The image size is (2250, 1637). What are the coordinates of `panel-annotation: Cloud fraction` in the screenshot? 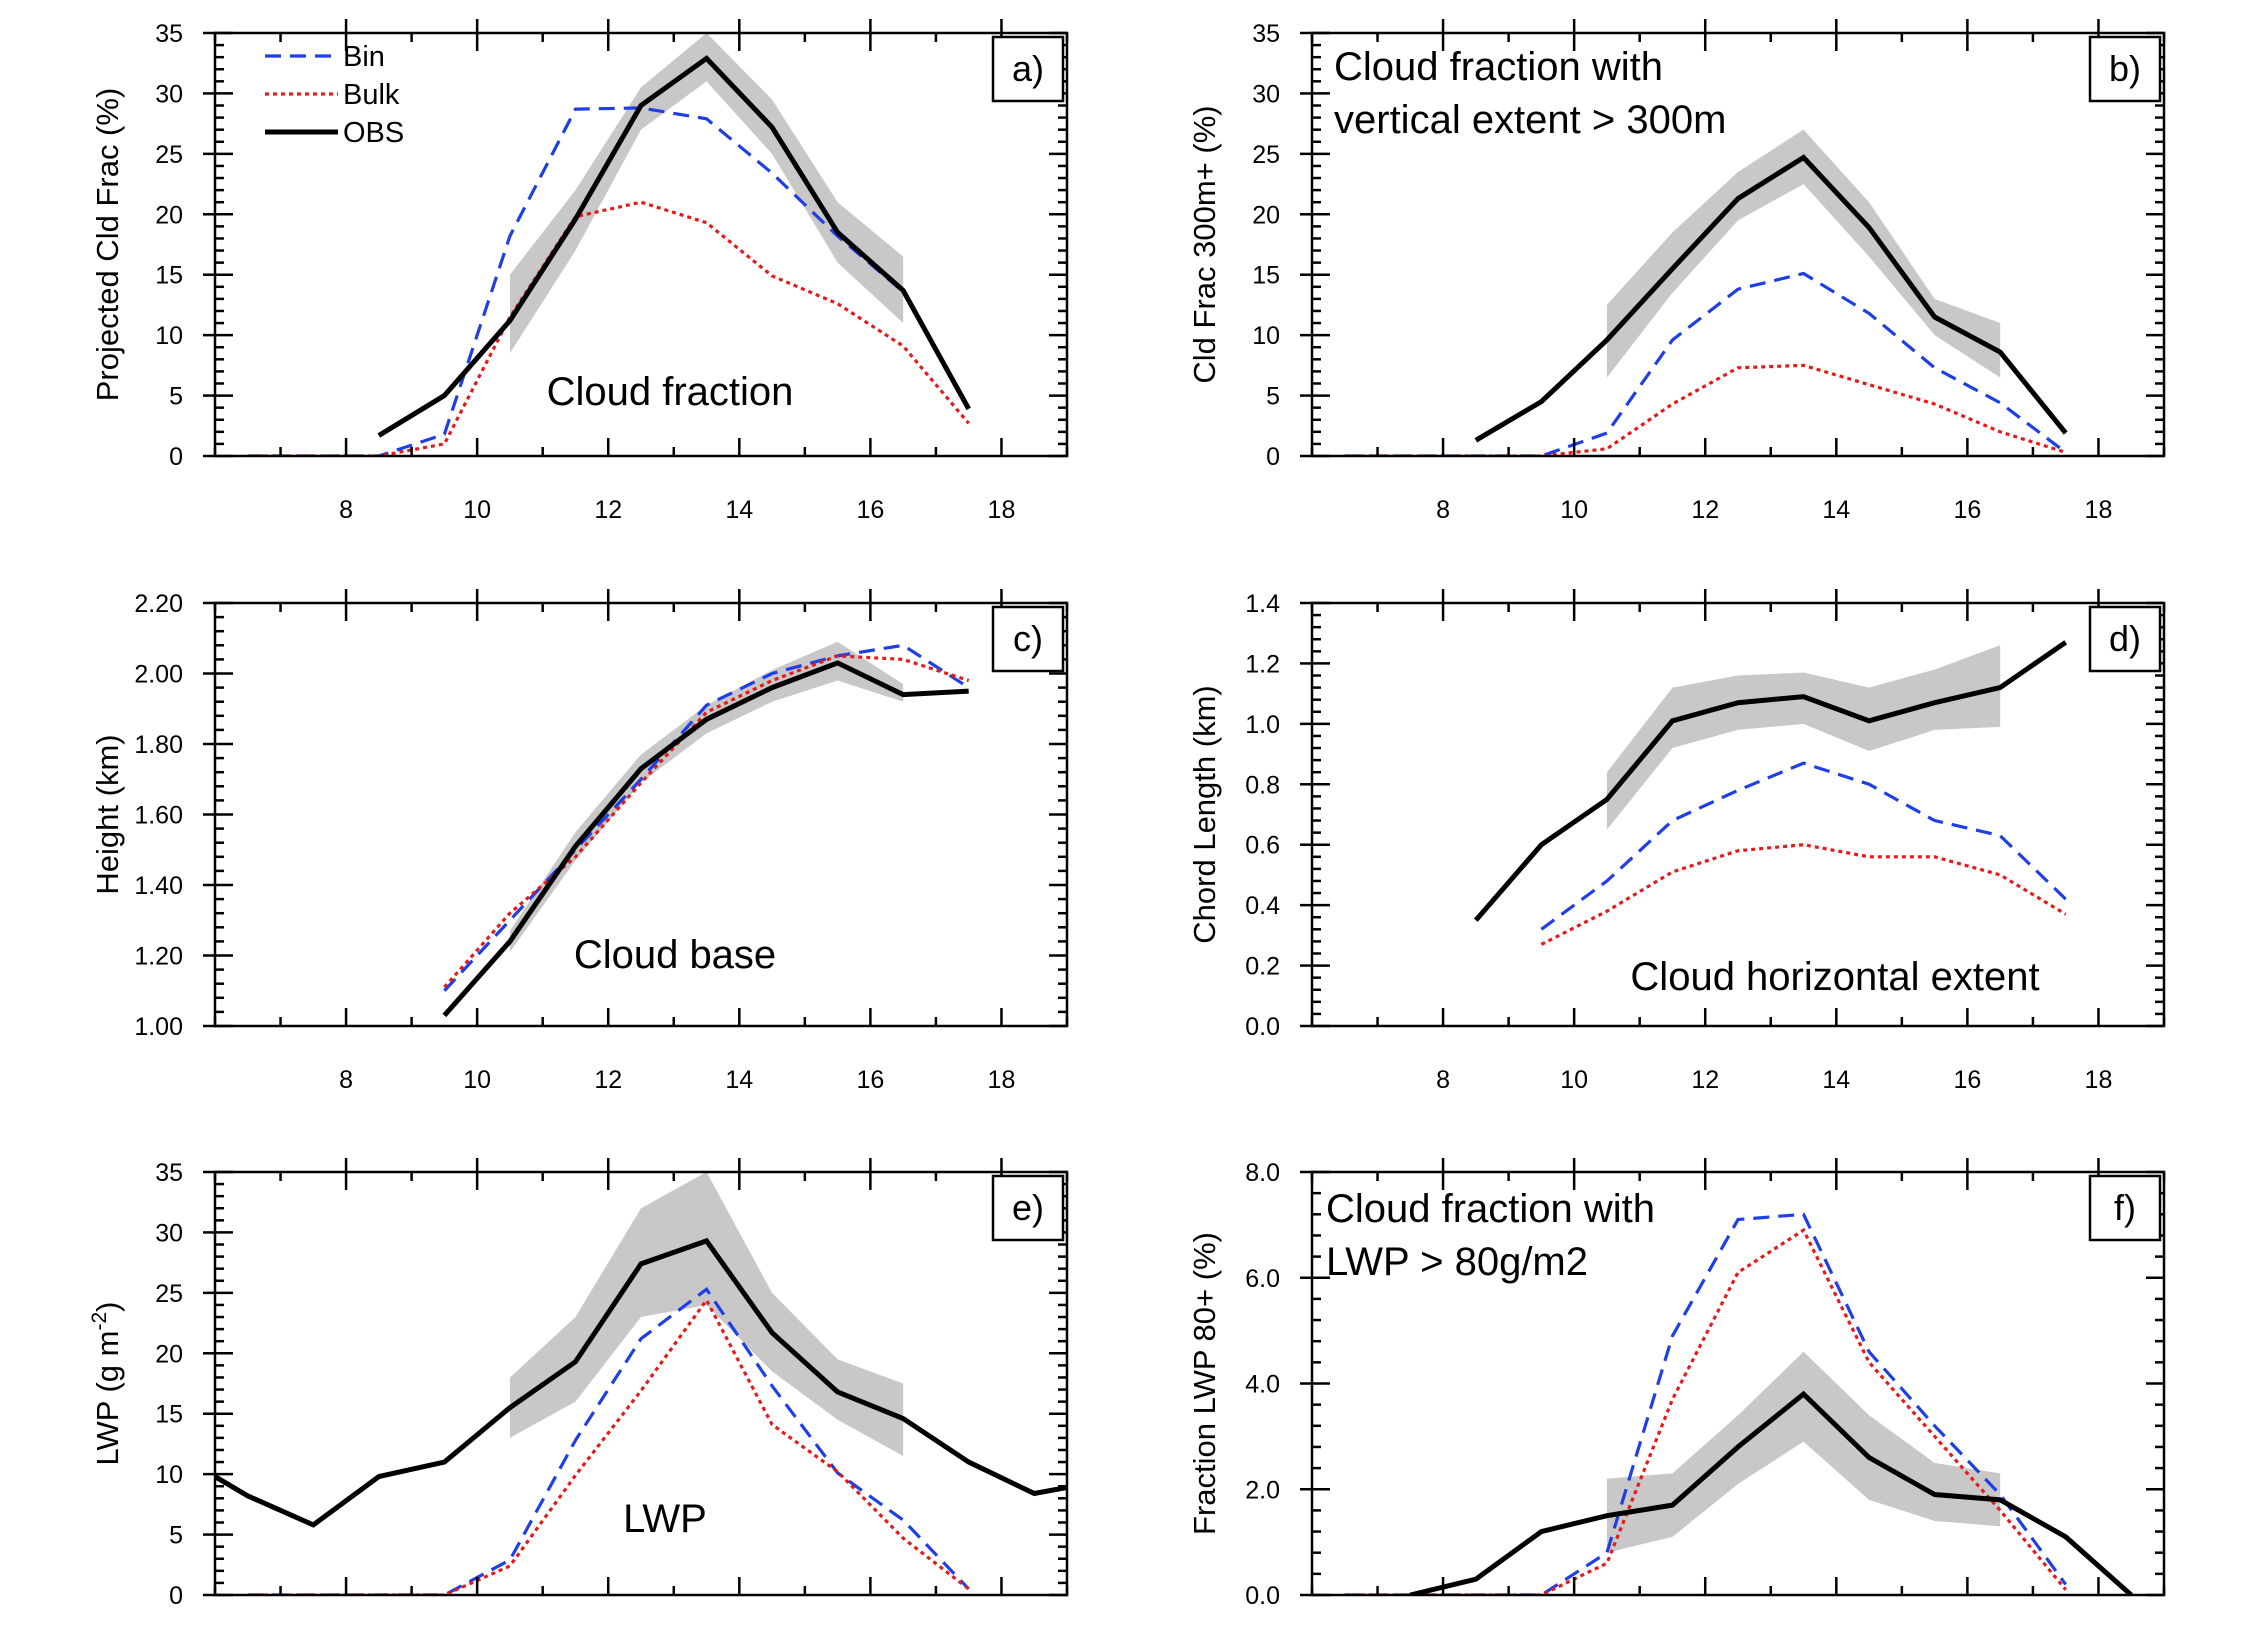 It's located at (670, 392).